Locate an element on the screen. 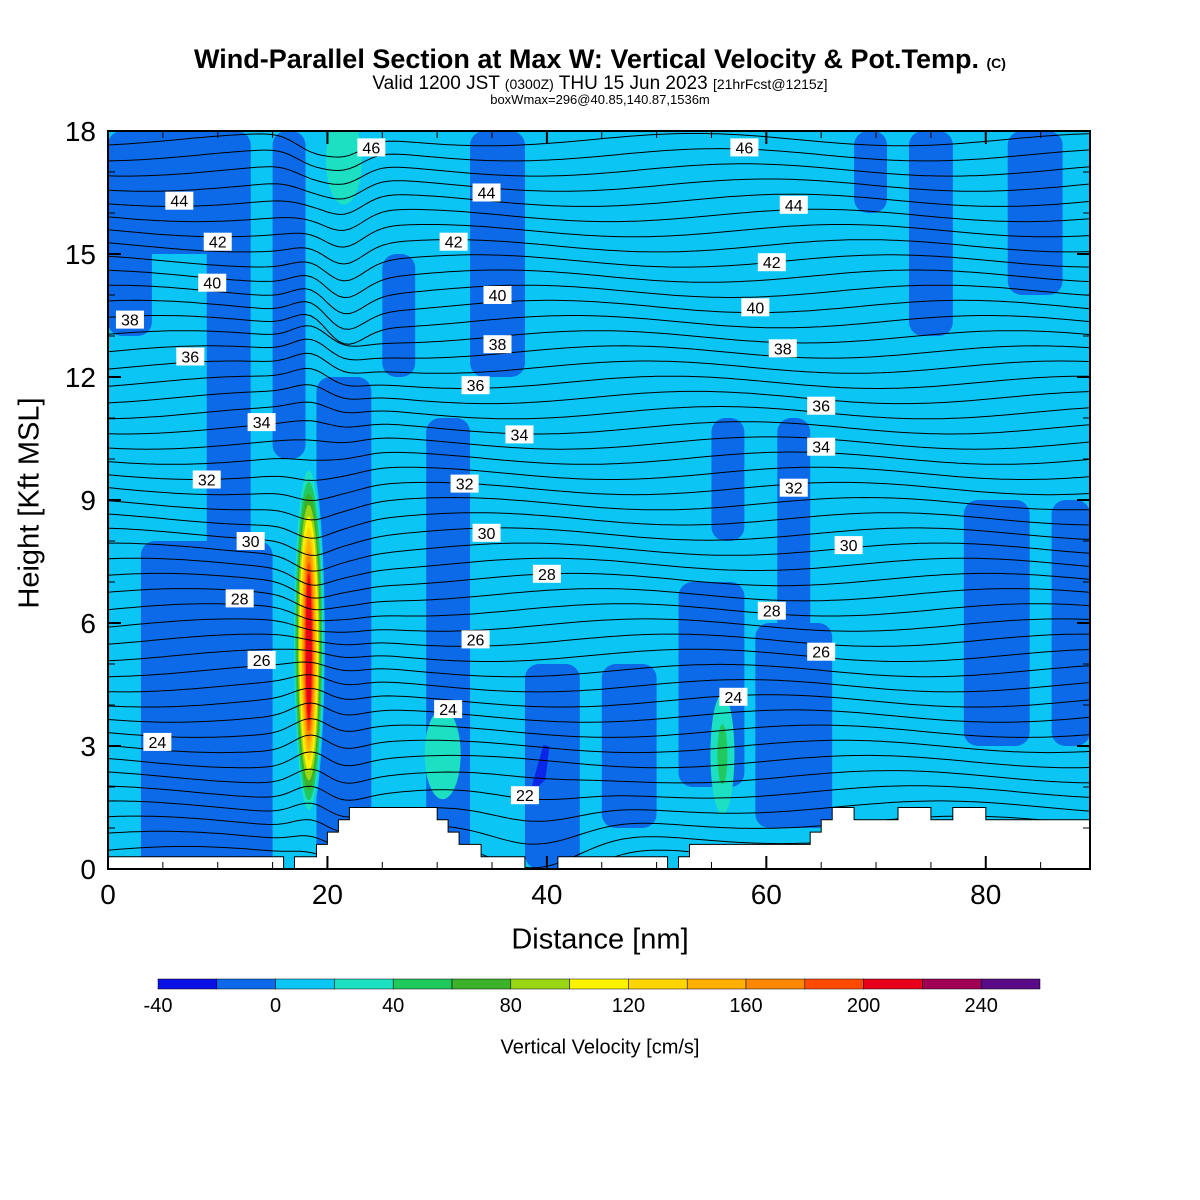 The width and height of the screenshot is (1200, 1200). y-tick-label: 18 is located at coordinates (80, 131).